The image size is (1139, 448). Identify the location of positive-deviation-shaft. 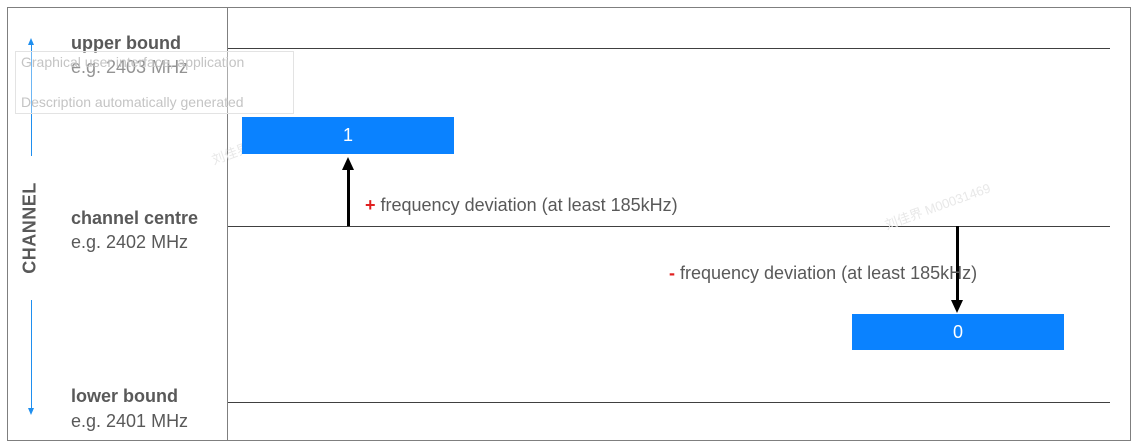
(348, 197).